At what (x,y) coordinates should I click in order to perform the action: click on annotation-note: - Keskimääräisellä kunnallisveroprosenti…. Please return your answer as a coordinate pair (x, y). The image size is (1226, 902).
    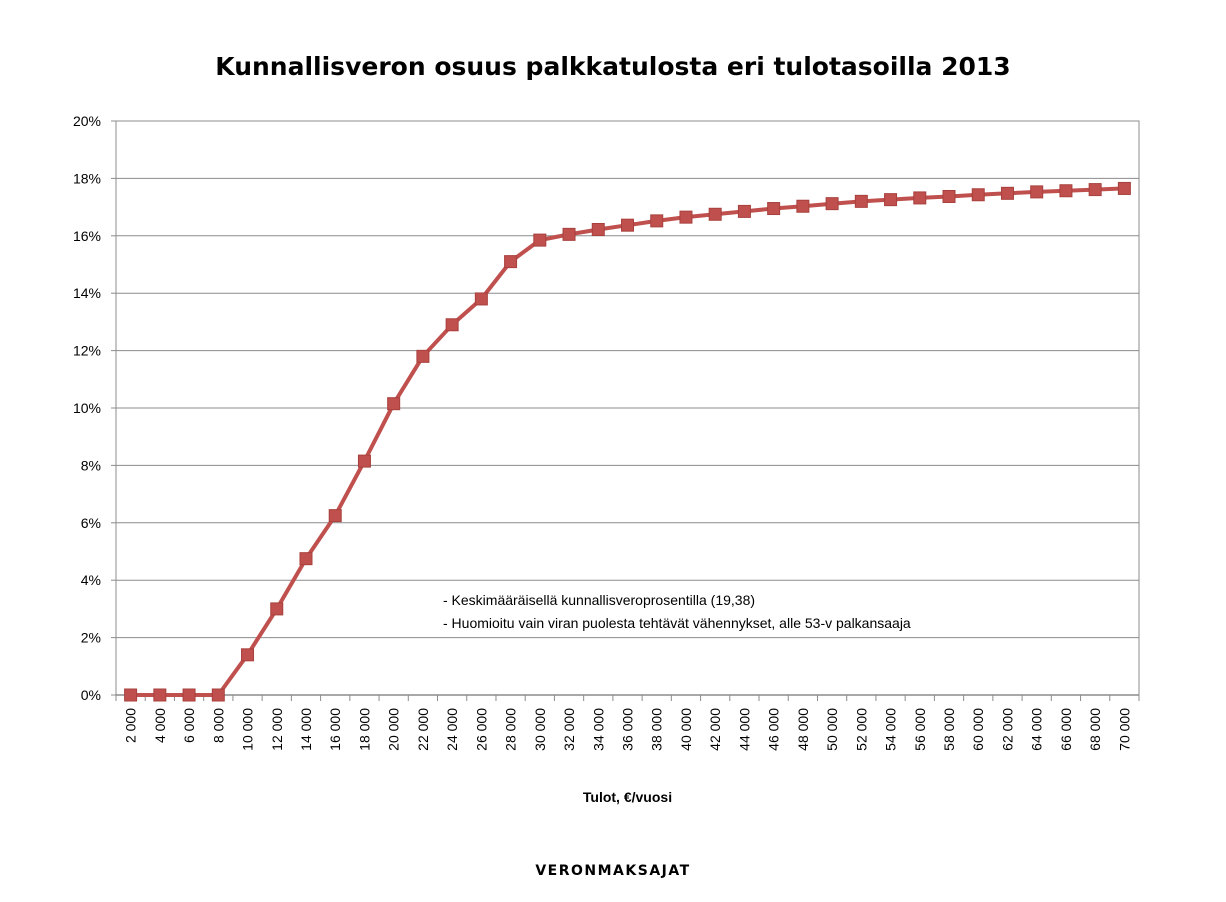
    Looking at the image, I should click on (599, 600).